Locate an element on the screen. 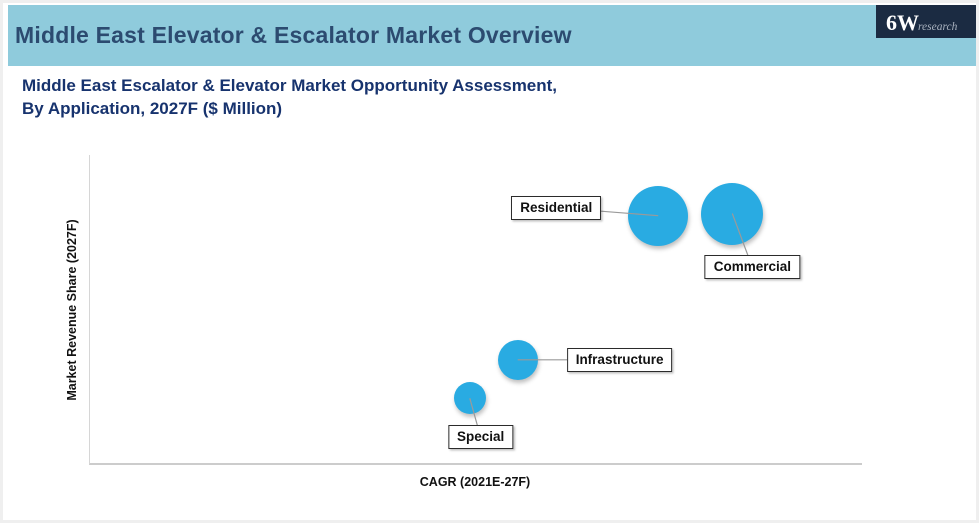 The width and height of the screenshot is (979, 523). chart-subtitle-line2: By Application, 2027F ($ Million) is located at coordinates (152, 108).